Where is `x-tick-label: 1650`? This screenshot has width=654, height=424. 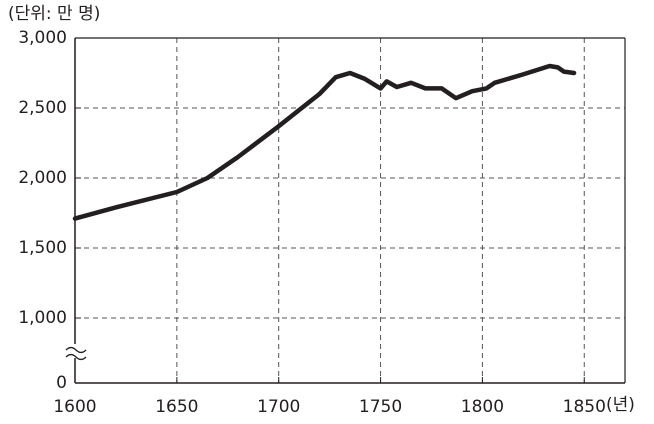
x-tick-label: 1650 is located at coordinates (176, 407).